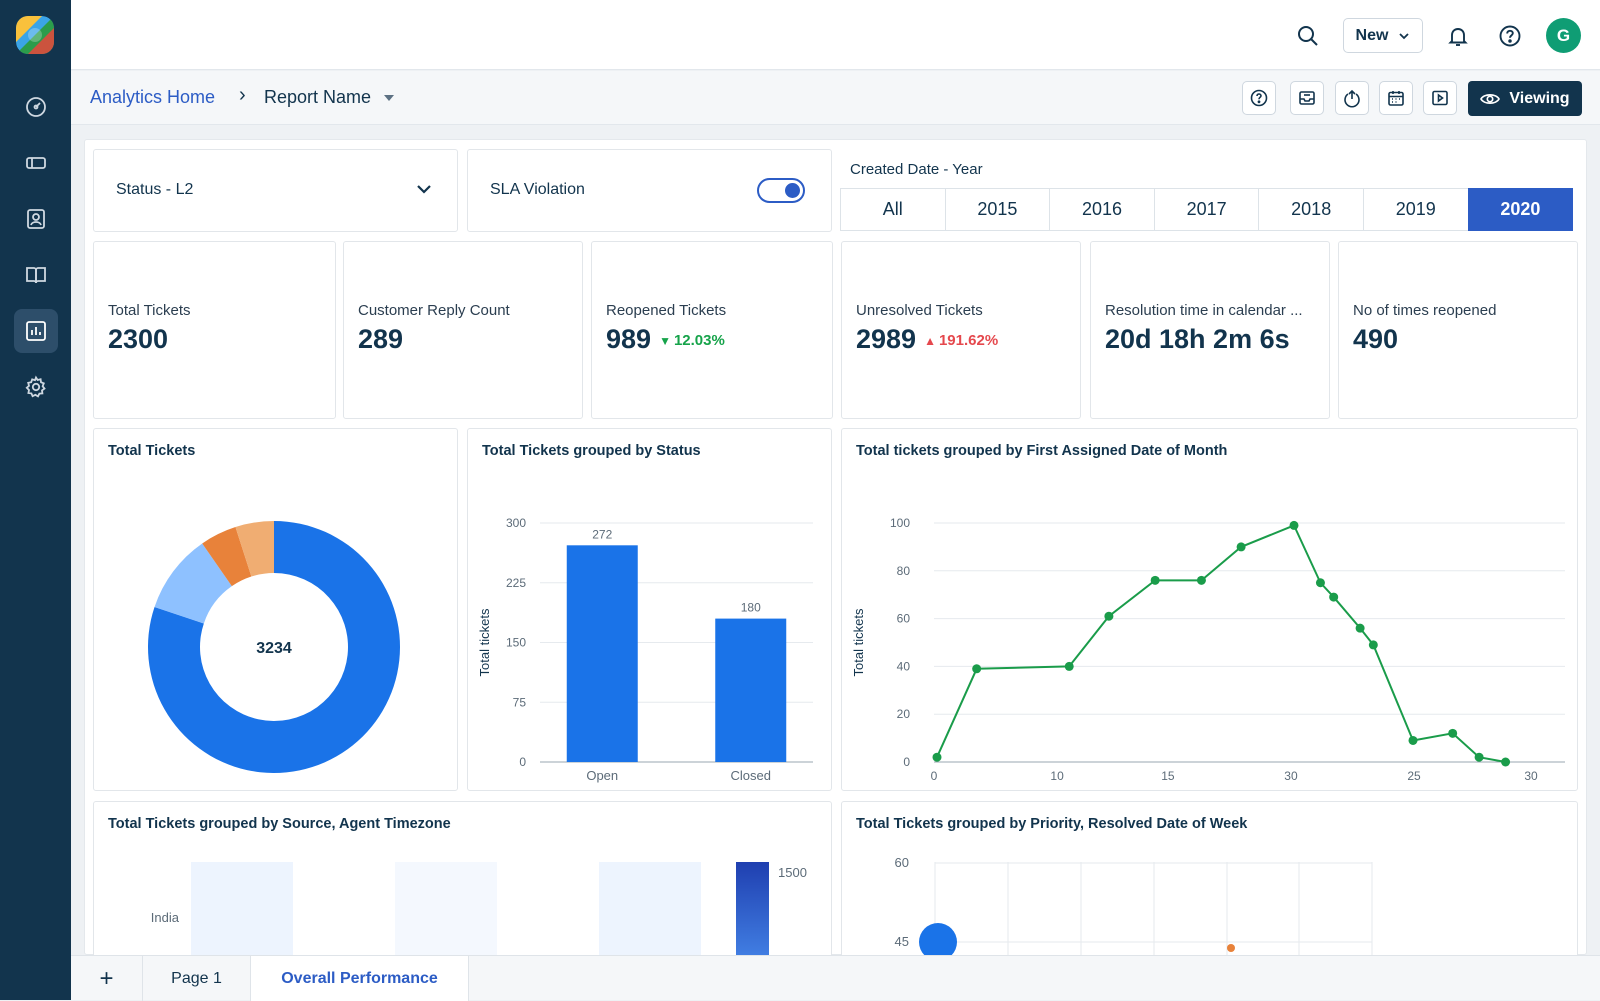  What do you see at coordinates (1308, 36) in the screenshot?
I see `search-icon` at bounding box center [1308, 36].